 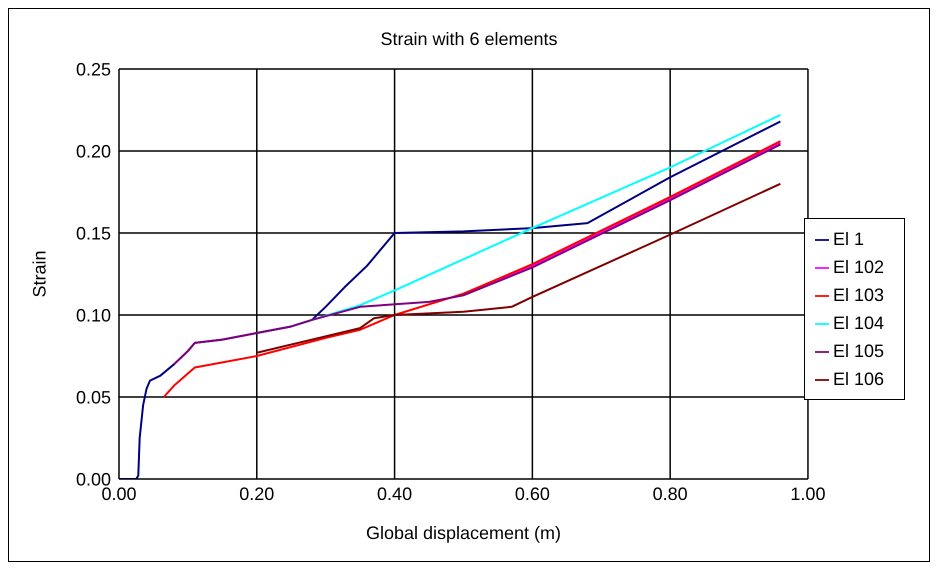 I want to click on x-tick-label: 0.40, so click(x=394, y=494).